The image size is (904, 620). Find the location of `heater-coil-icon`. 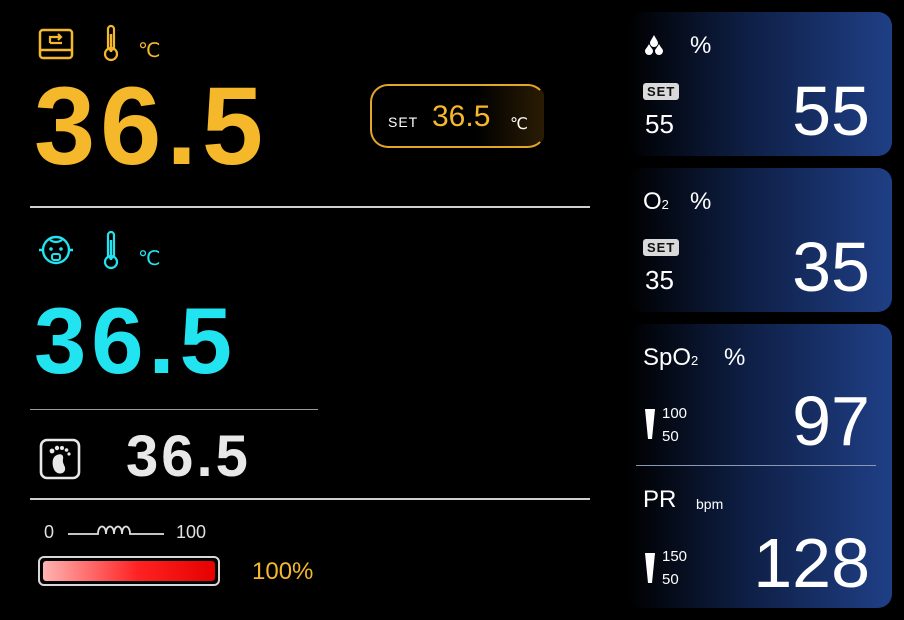

heater-coil-icon is located at coordinates (116, 530).